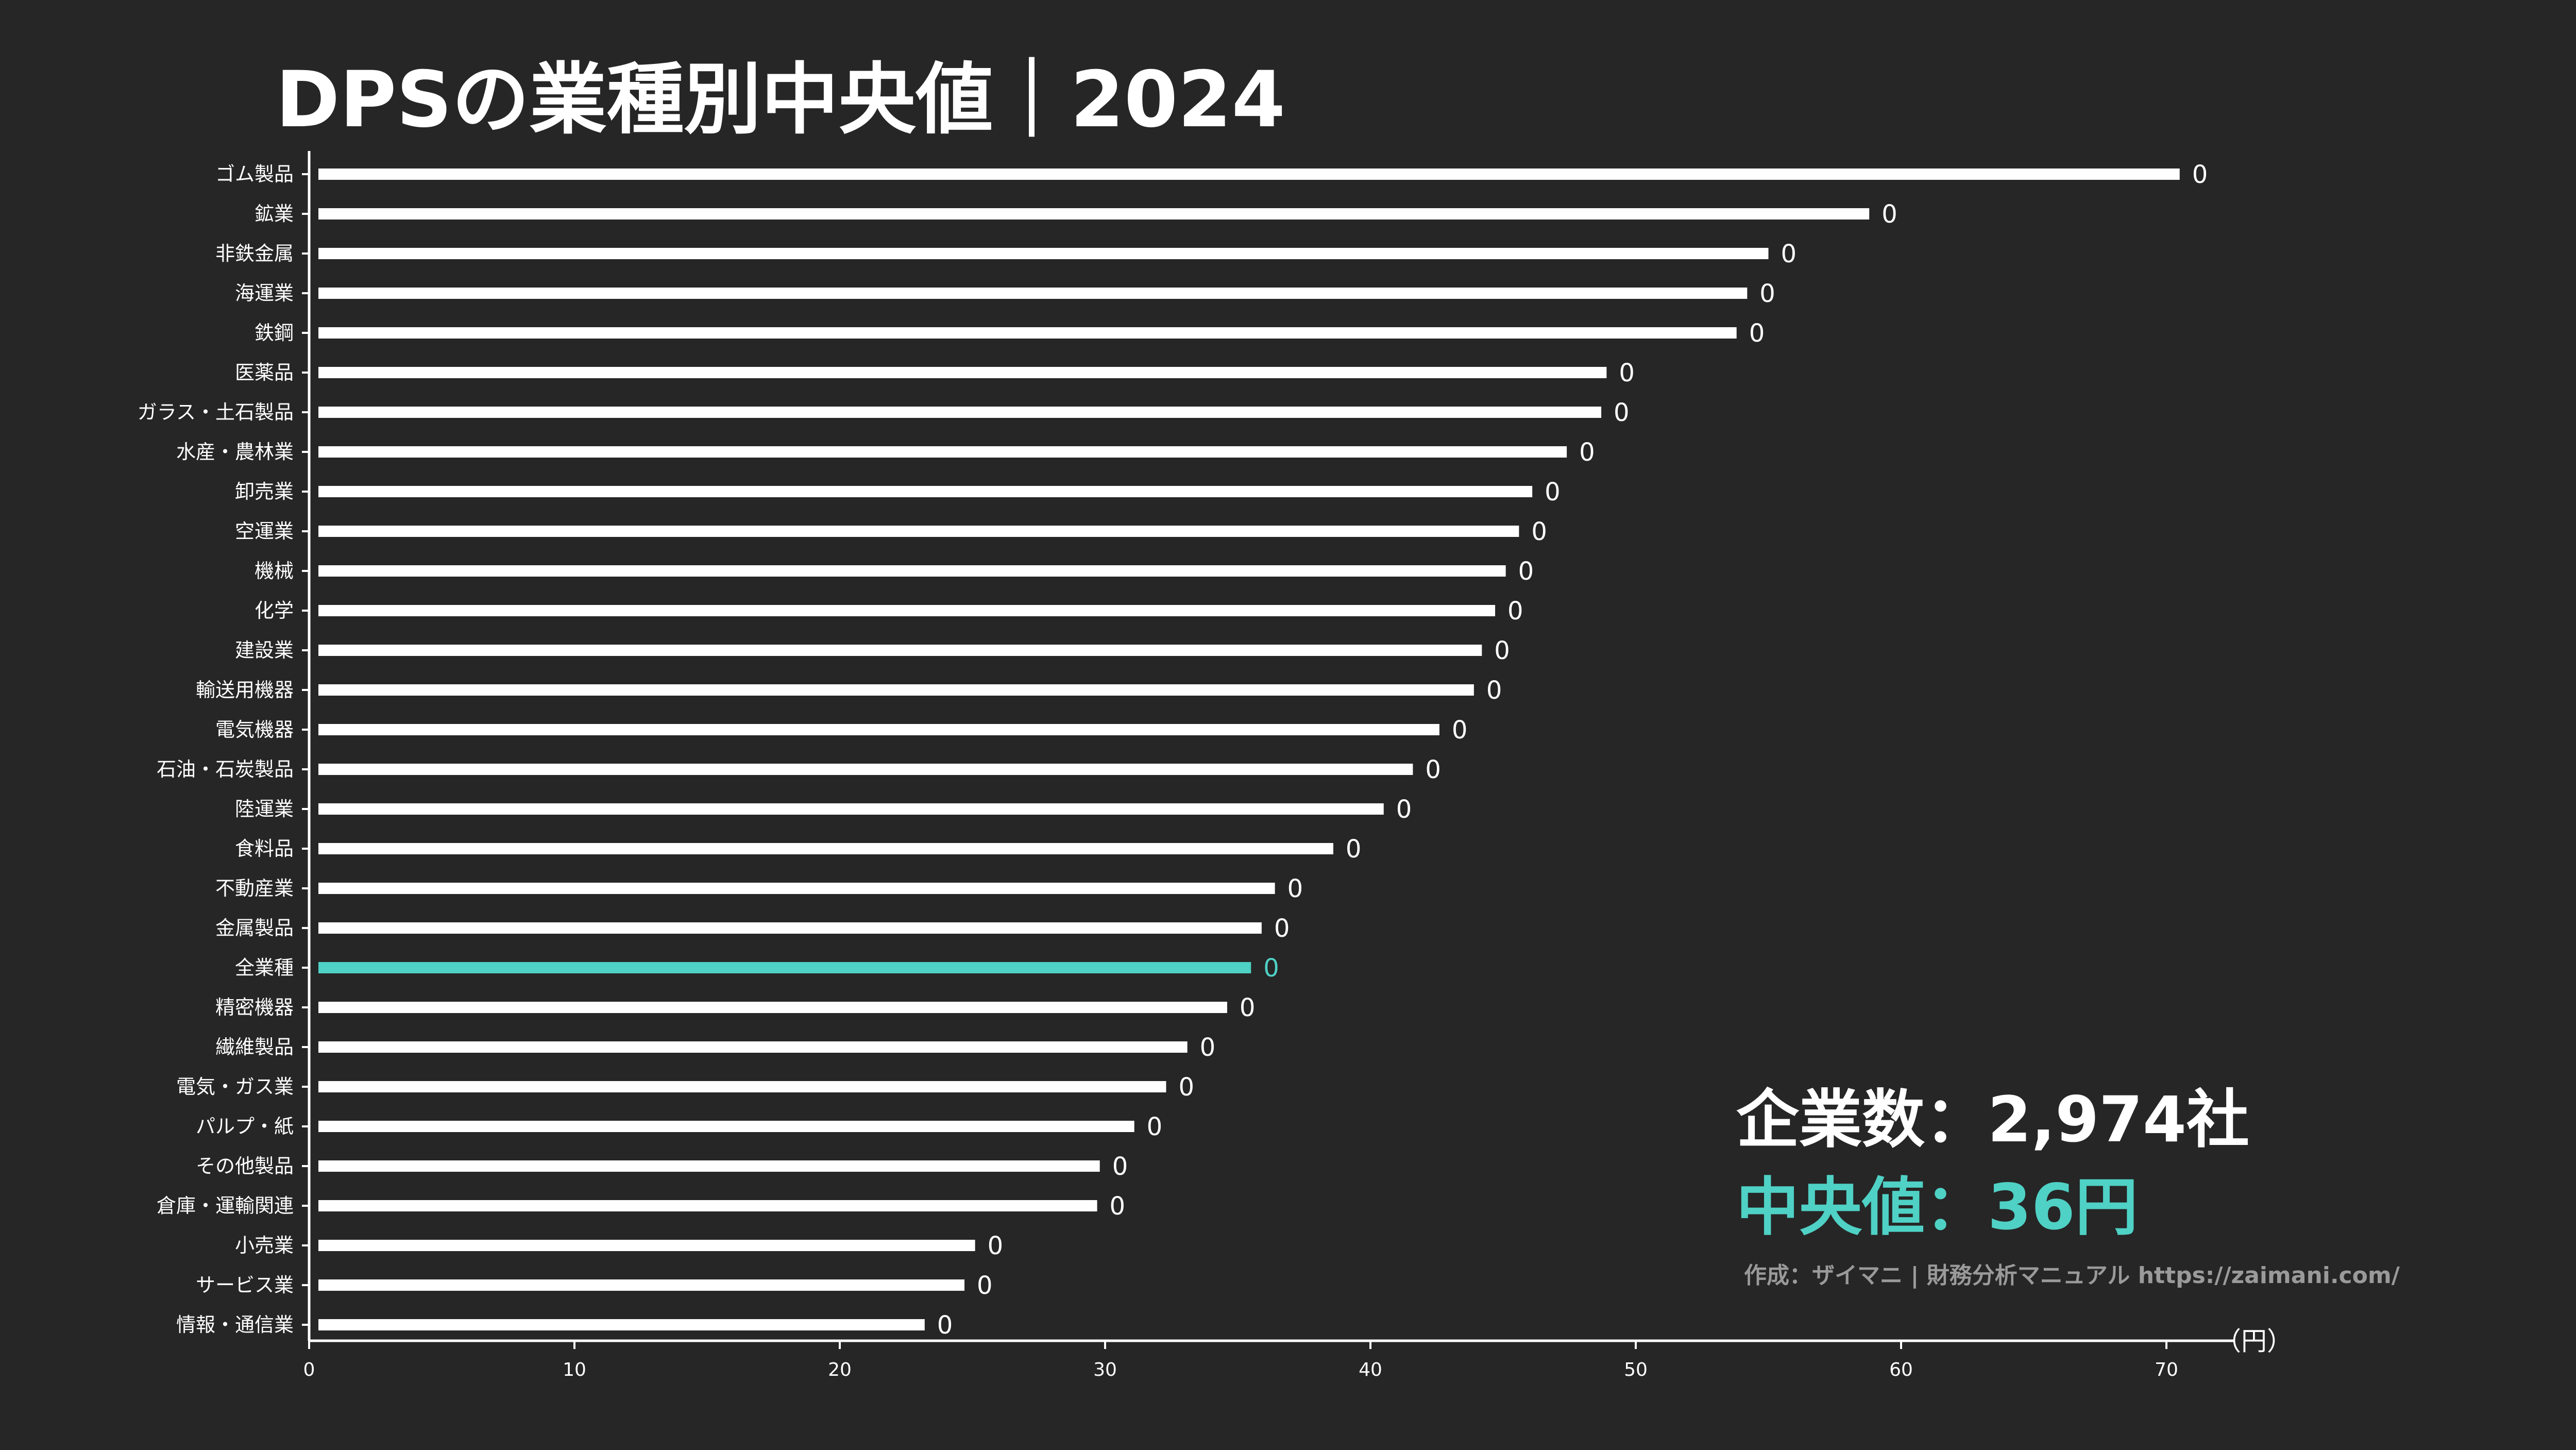 Image resolution: width=2576 pixels, height=1450 pixels. I want to click on category-label: 情報・通信業, so click(235, 1324).